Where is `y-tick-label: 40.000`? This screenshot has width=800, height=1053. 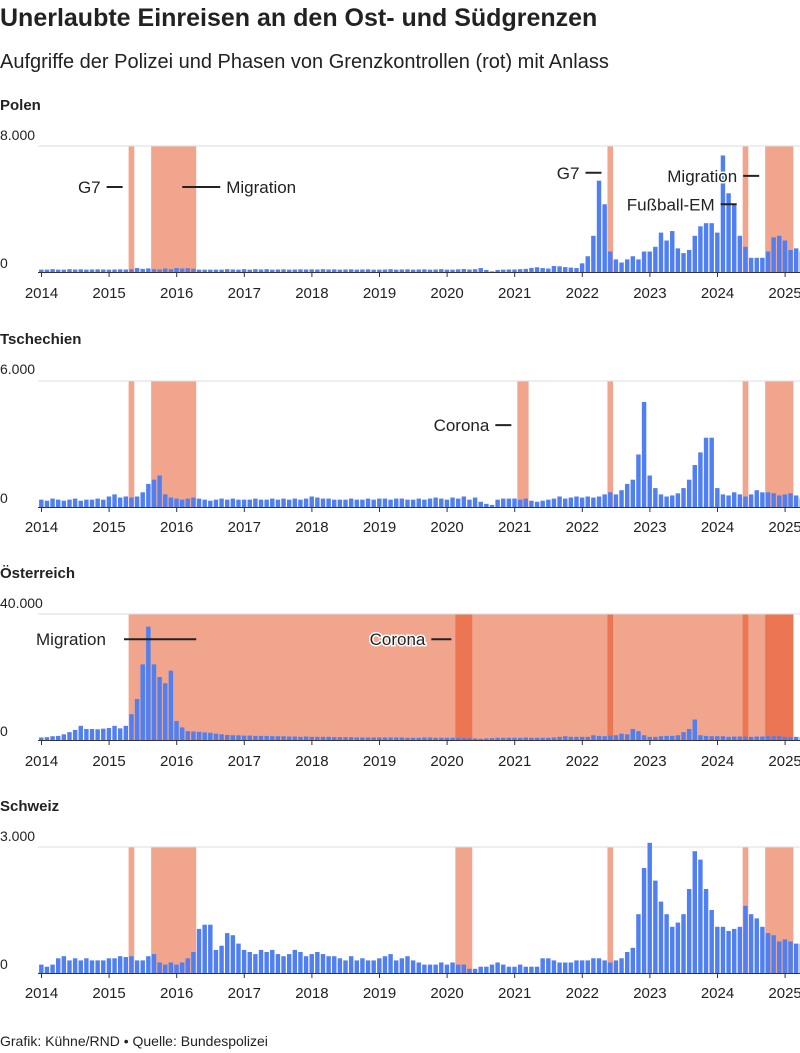 y-tick-label: 40.000 is located at coordinates (21, 603).